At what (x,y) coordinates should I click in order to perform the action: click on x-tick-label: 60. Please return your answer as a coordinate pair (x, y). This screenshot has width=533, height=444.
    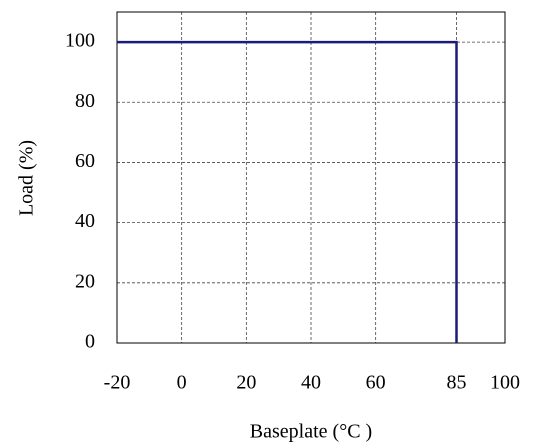
    Looking at the image, I should click on (376, 383).